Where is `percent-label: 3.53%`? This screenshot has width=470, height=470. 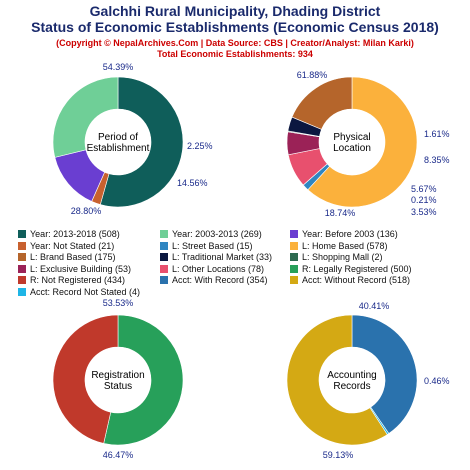
percent-label: 3.53% is located at coordinates (424, 212).